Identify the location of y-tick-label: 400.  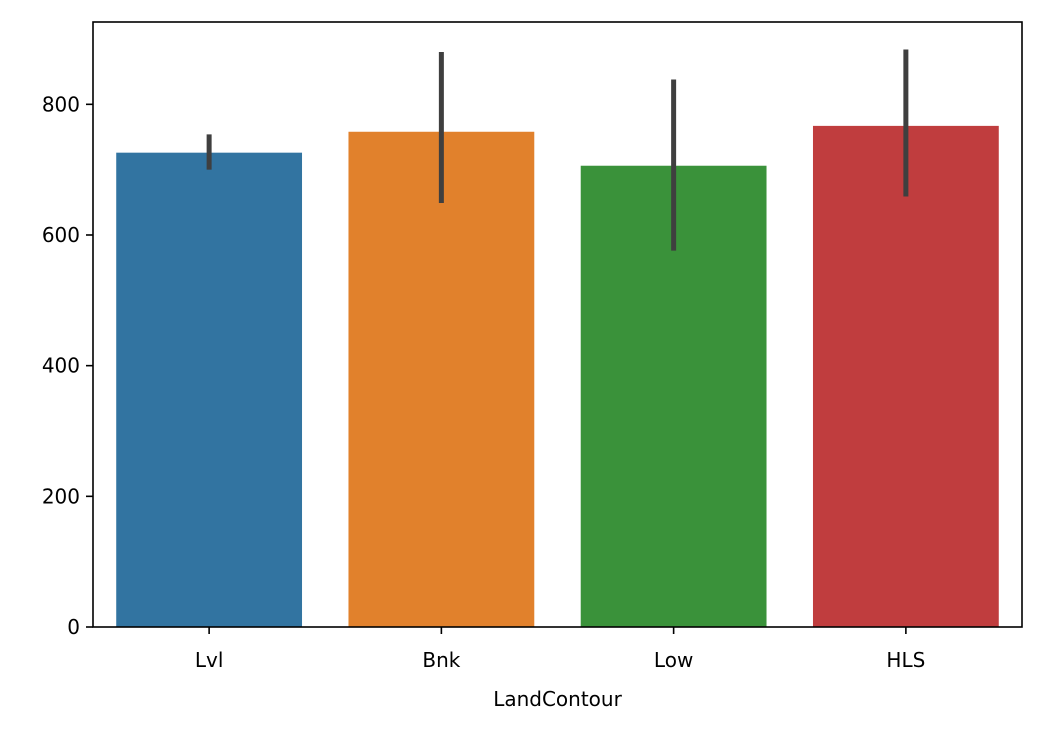
(61, 366).